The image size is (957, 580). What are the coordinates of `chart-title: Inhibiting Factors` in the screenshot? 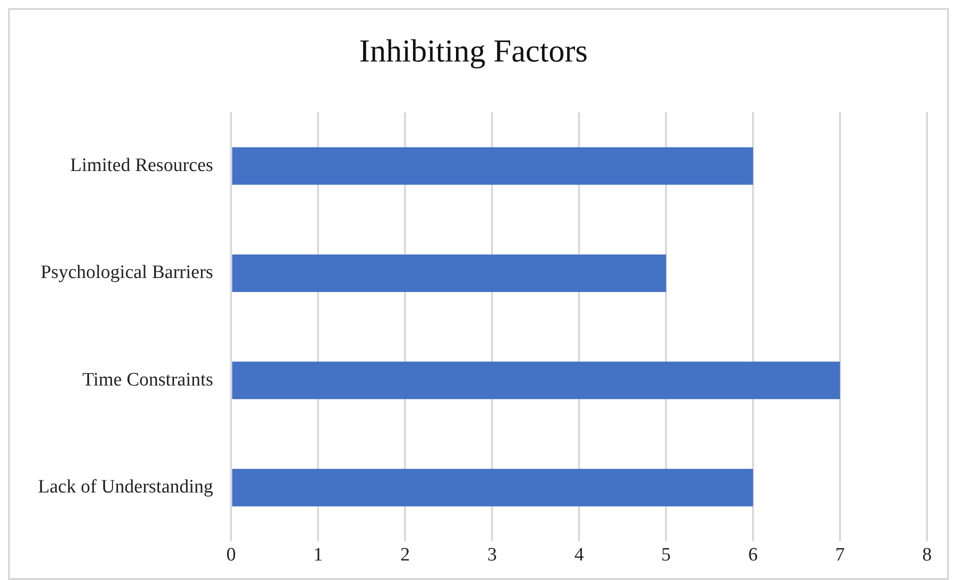 It's located at (473, 50).